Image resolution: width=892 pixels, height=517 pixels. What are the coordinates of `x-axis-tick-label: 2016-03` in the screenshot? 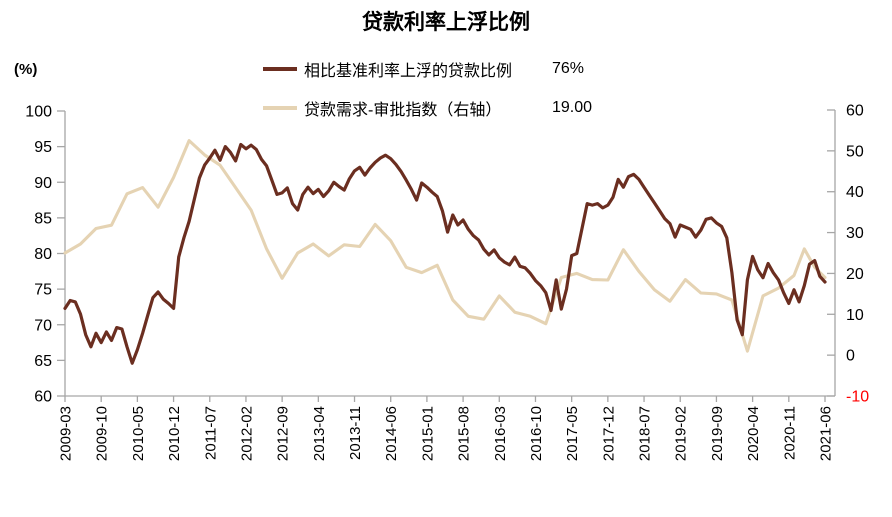 It's located at (500, 433).